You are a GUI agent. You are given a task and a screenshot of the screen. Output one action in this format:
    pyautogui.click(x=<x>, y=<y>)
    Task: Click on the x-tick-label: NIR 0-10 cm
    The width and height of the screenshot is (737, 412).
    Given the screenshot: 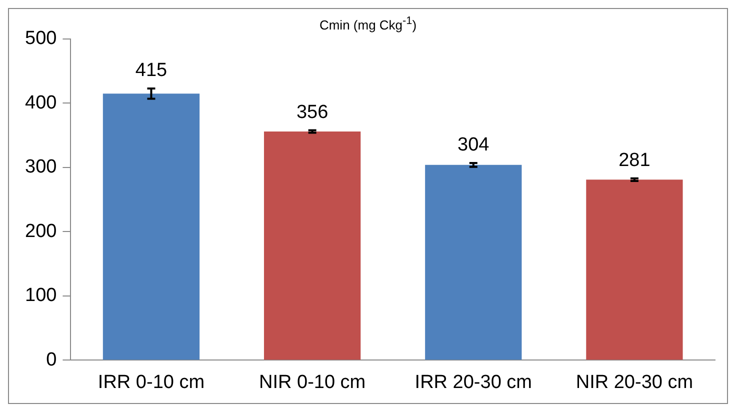 What is the action you would take?
    pyautogui.click(x=312, y=382)
    